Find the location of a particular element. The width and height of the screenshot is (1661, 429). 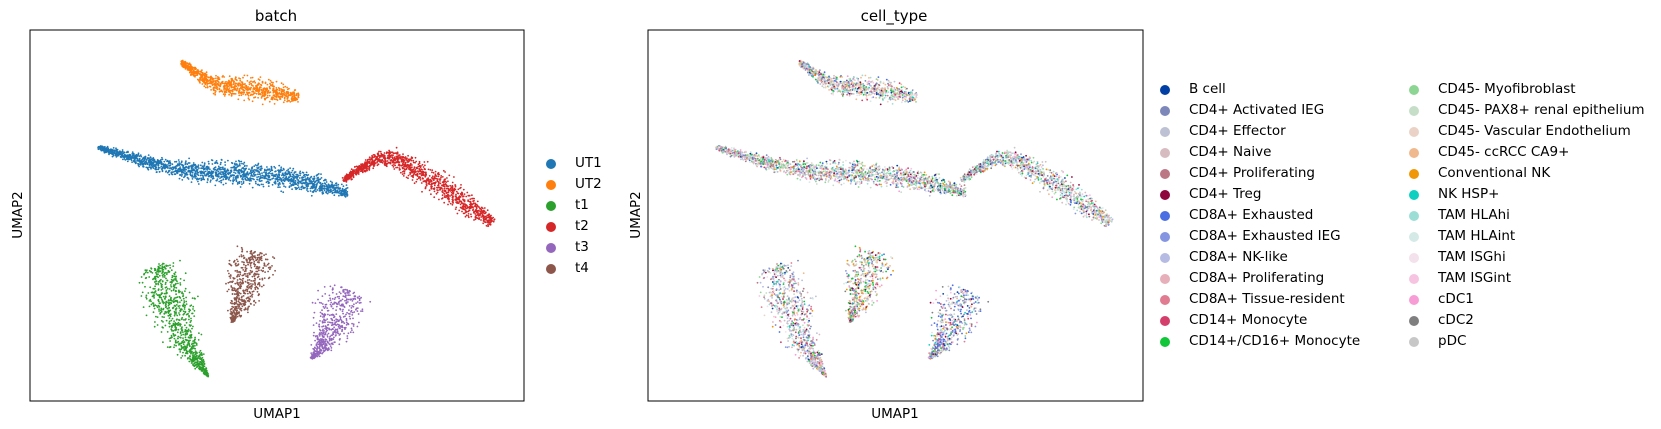

legend-item: CD45- ccRCC CA9+ is located at coordinates (1527, 152).